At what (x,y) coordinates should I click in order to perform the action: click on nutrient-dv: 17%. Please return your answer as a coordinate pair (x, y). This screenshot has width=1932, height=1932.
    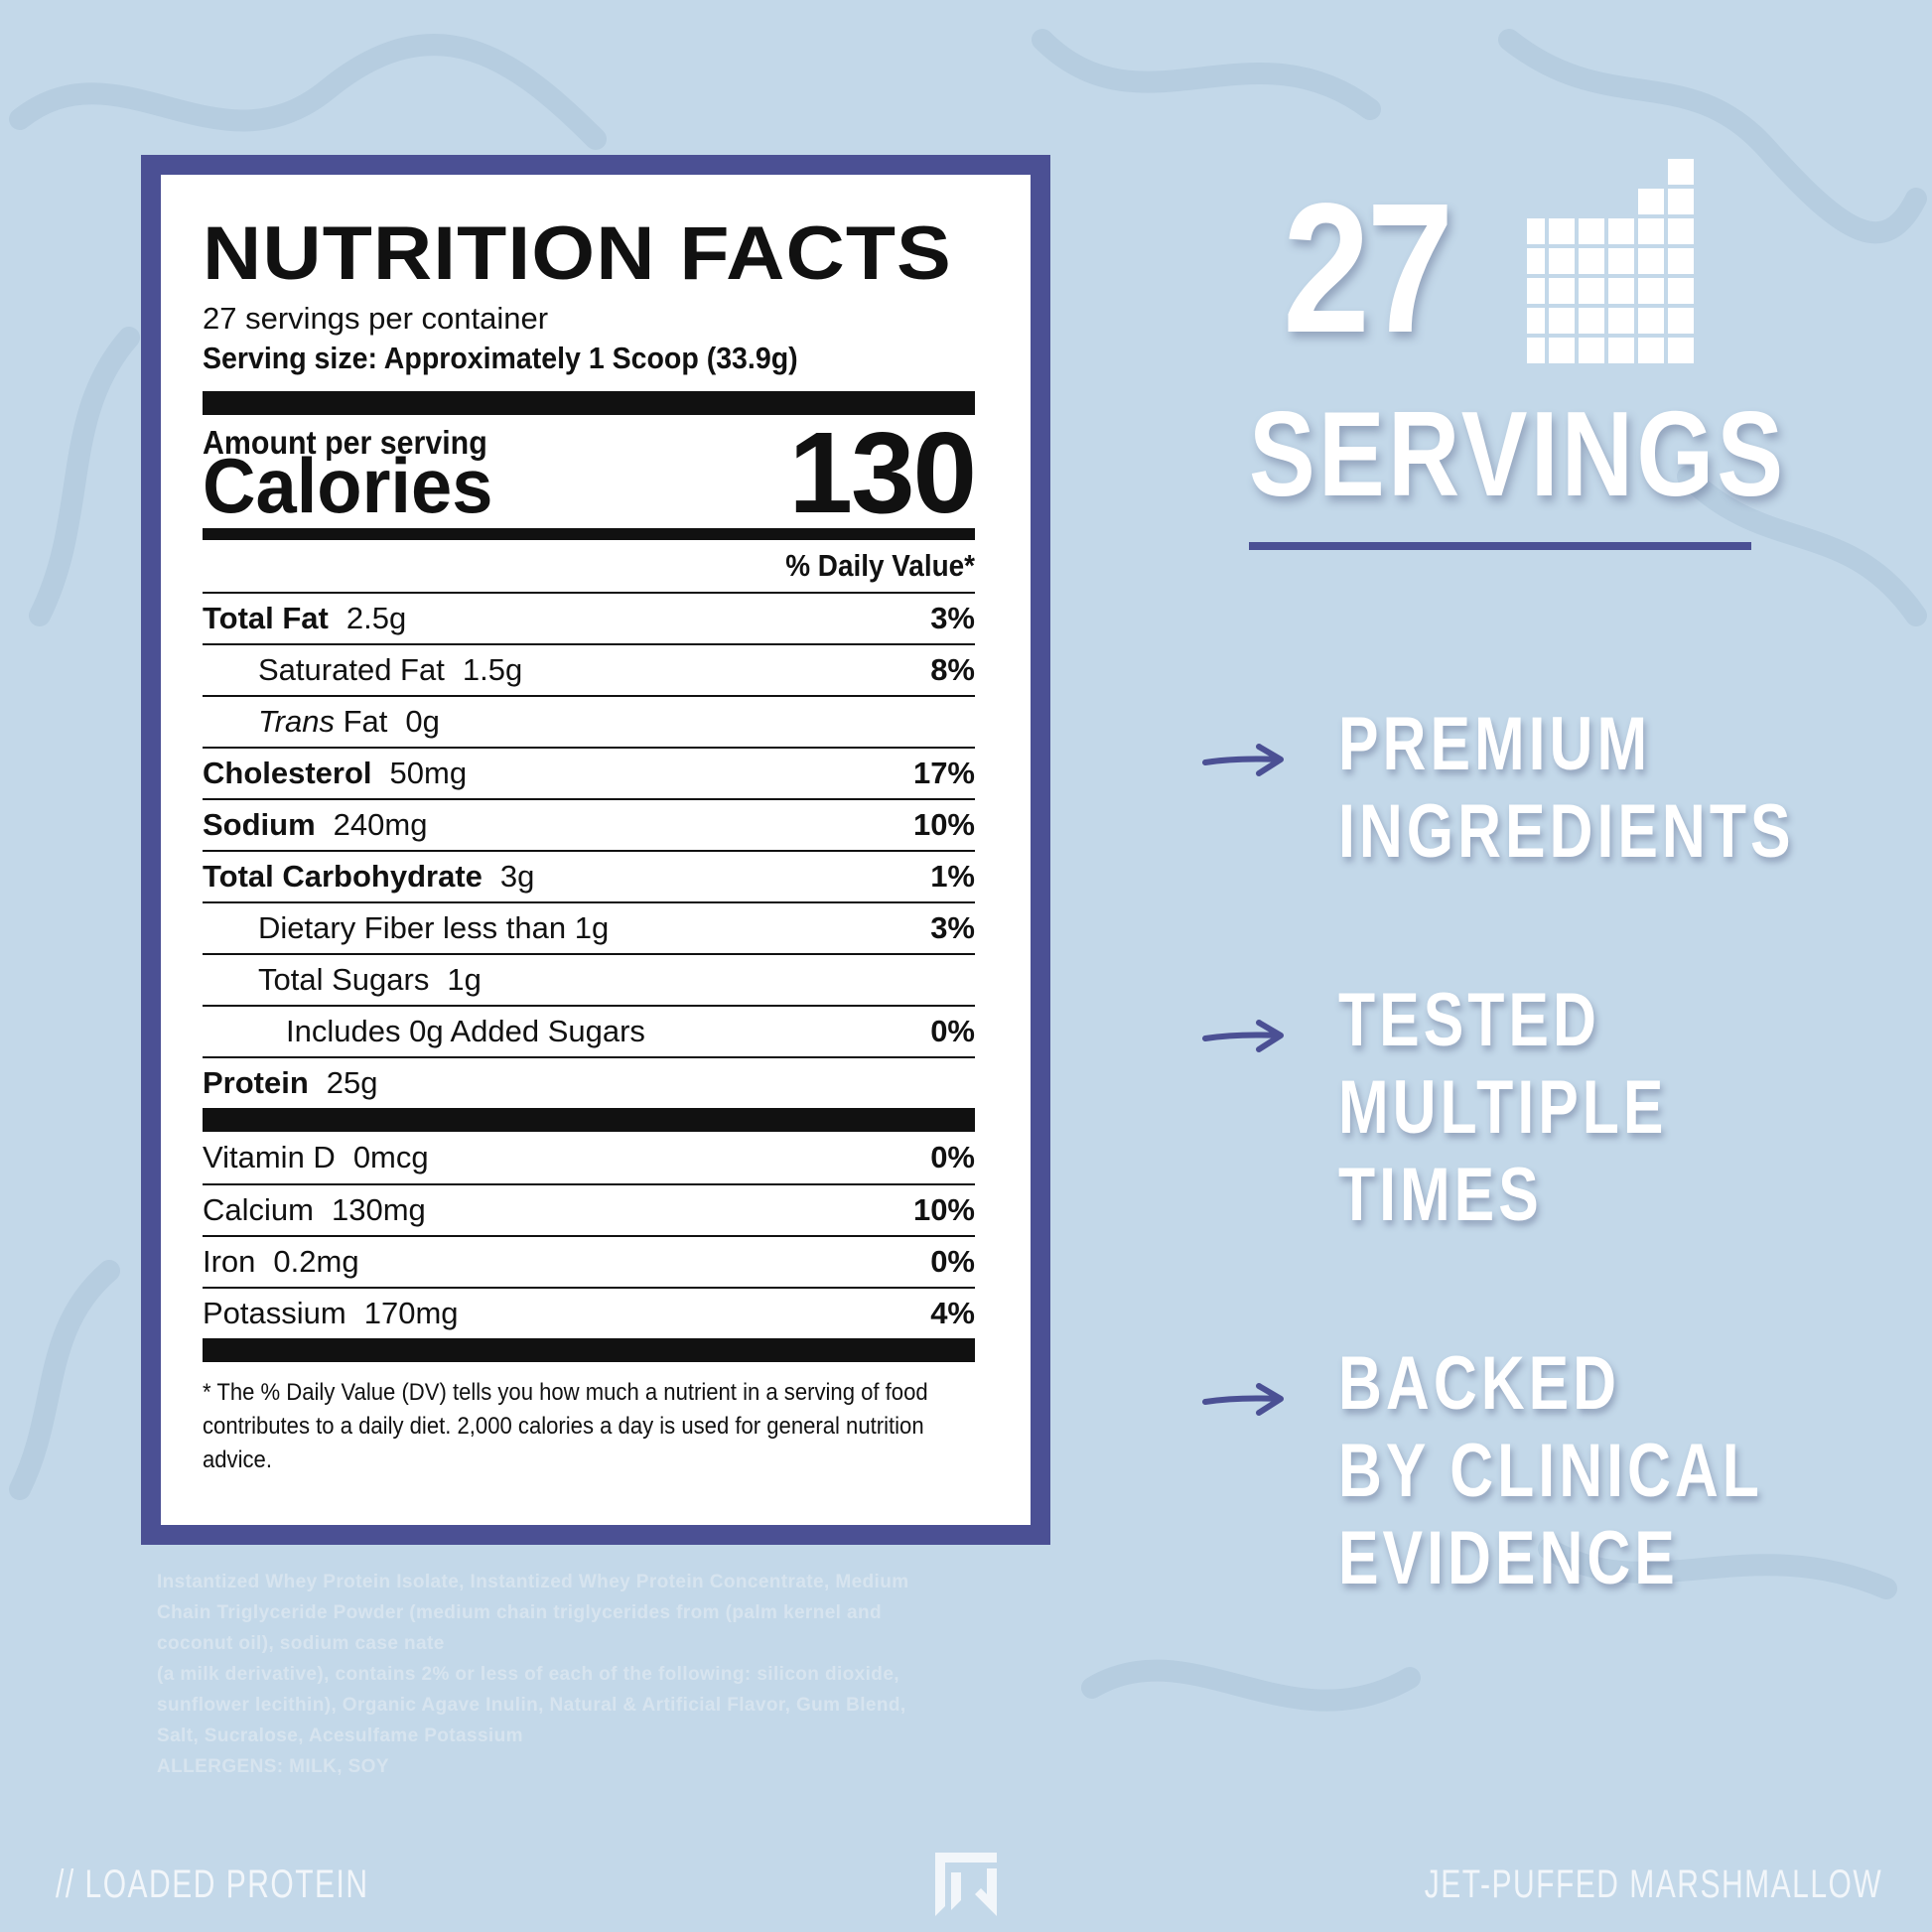
    Looking at the image, I should click on (943, 773).